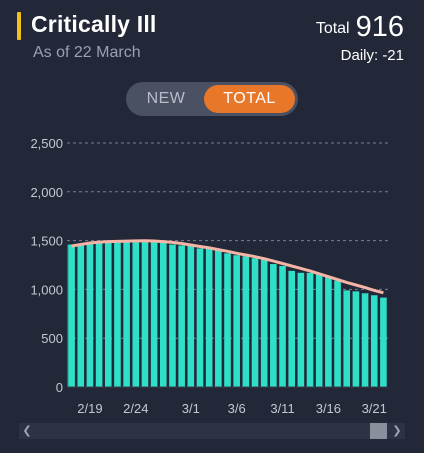 The width and height of the screenshot is (424, 453). What do you see at coordinates (374, 408) in the screenshot?
I see `x-tick-label: 3/21` at bounding box center [374, 408].